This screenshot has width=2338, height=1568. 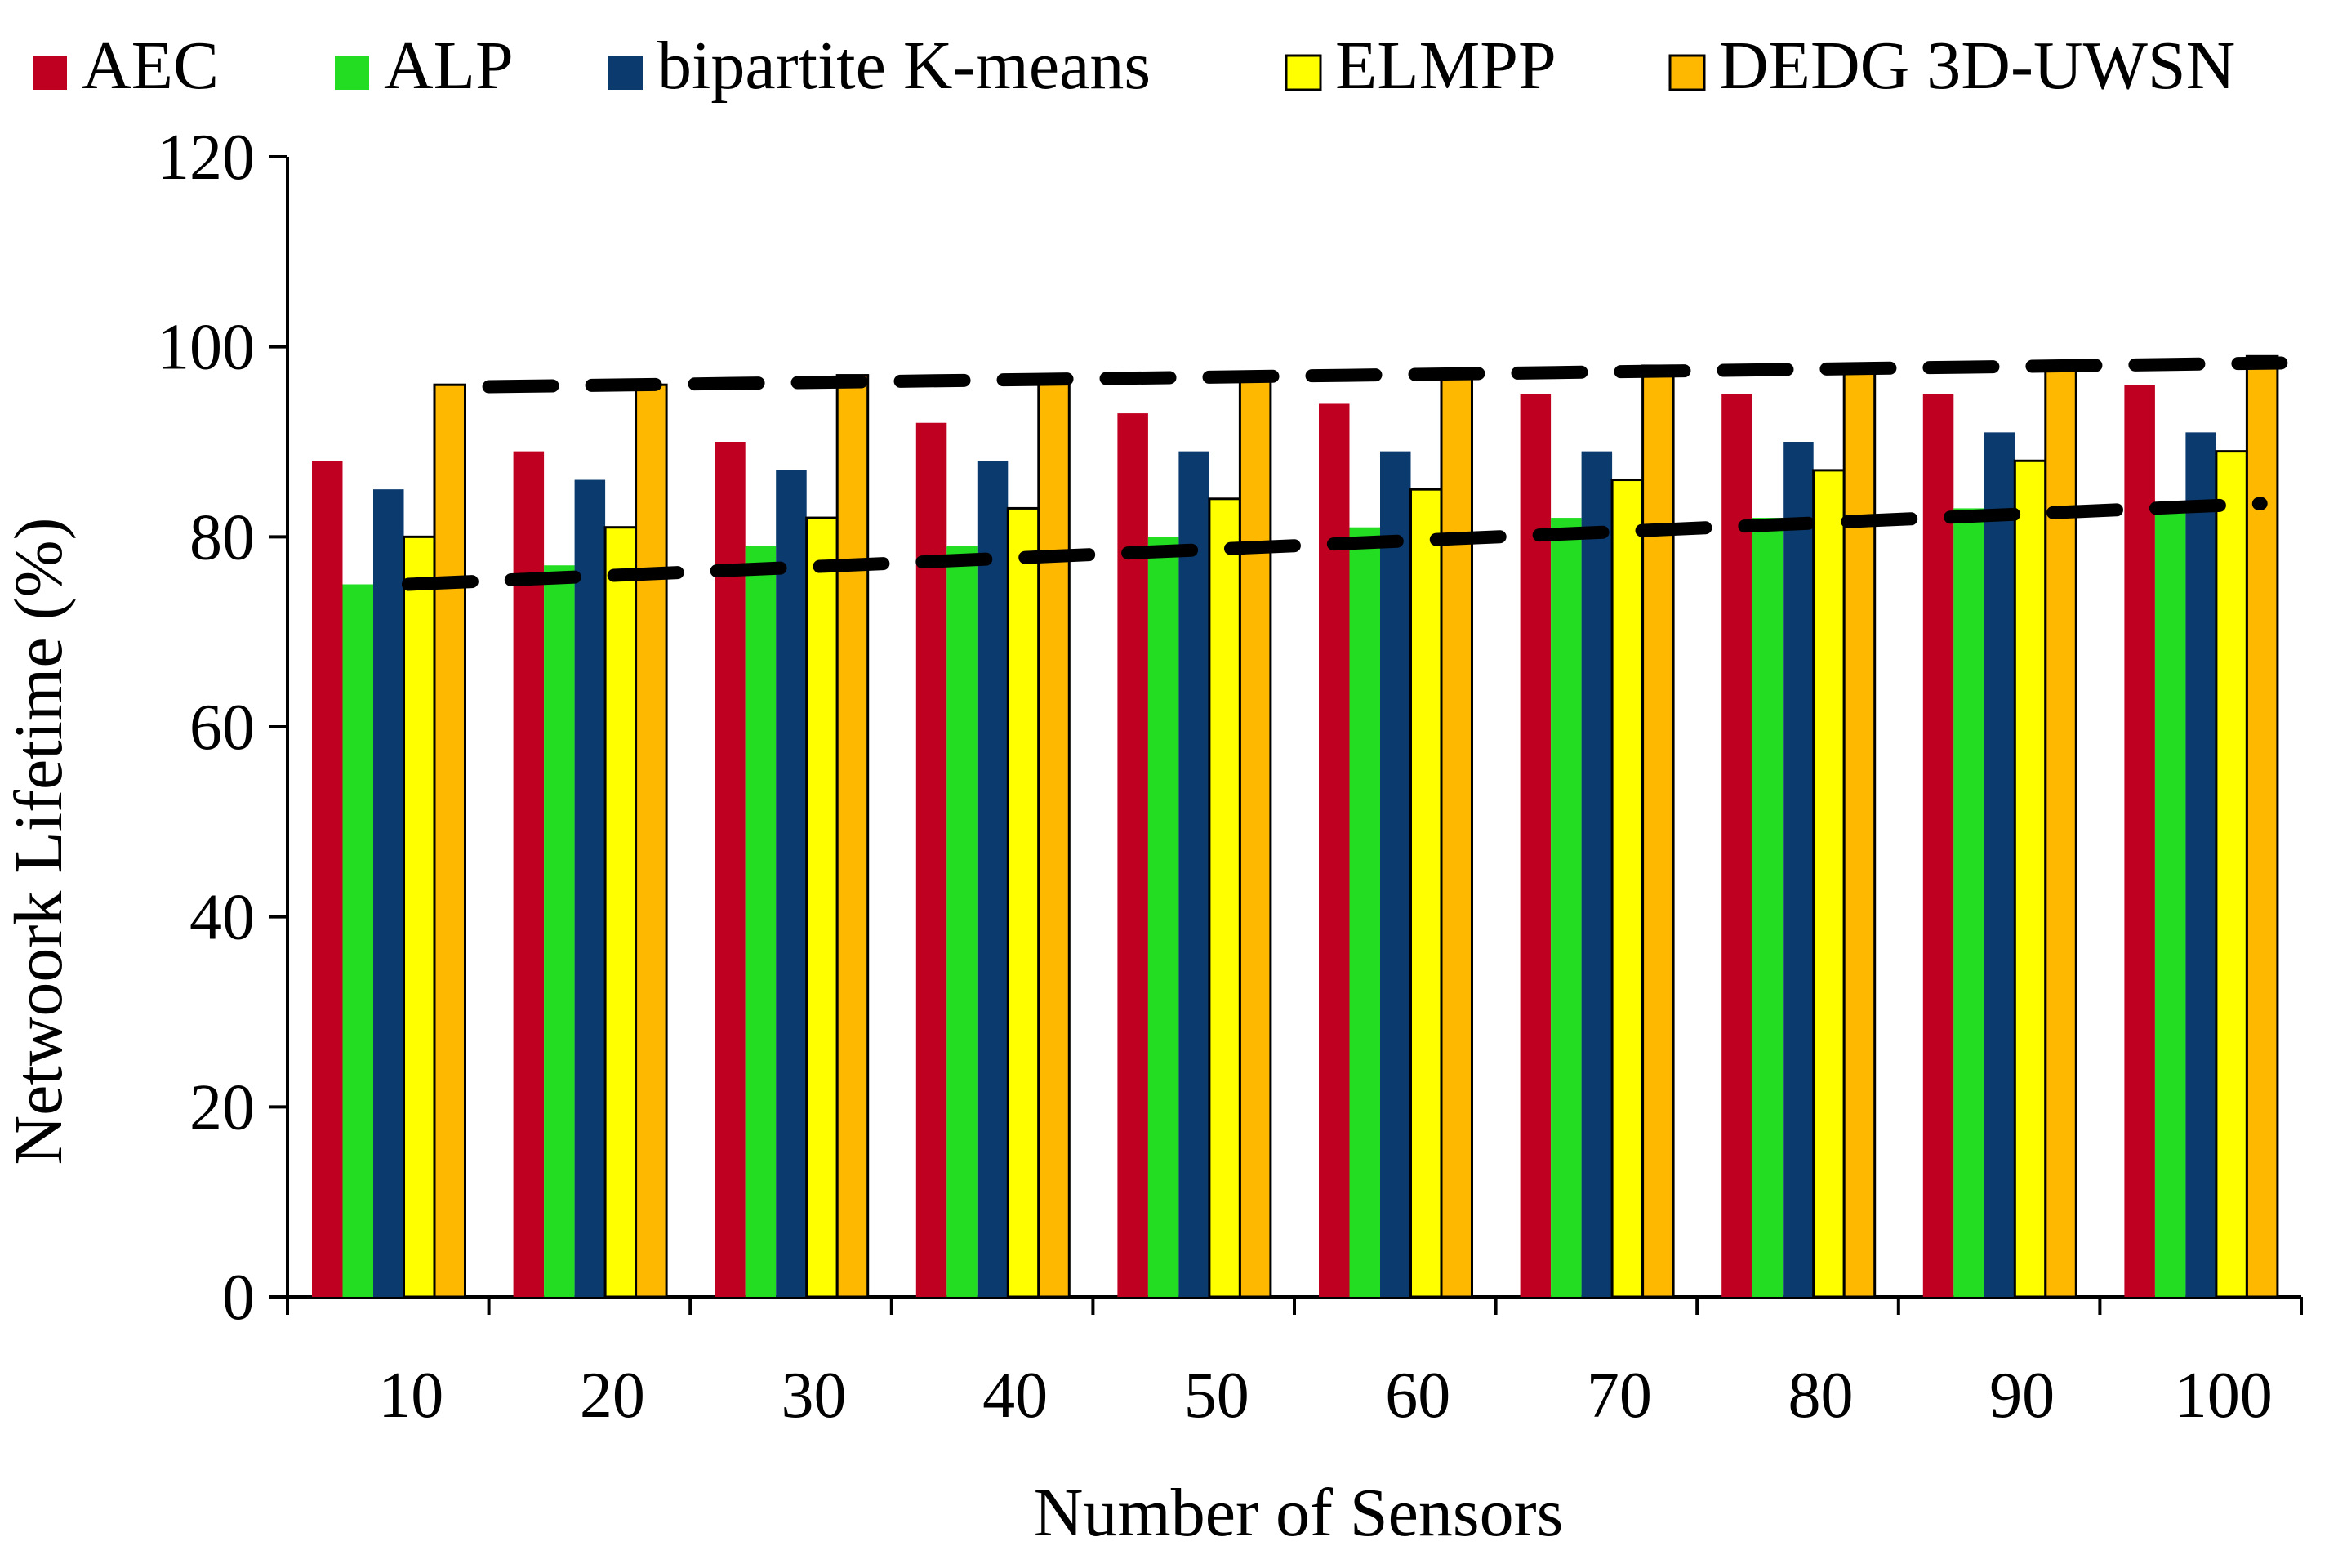 I want to click on x-tick-label: 70, so click(x=1620, y=1396).